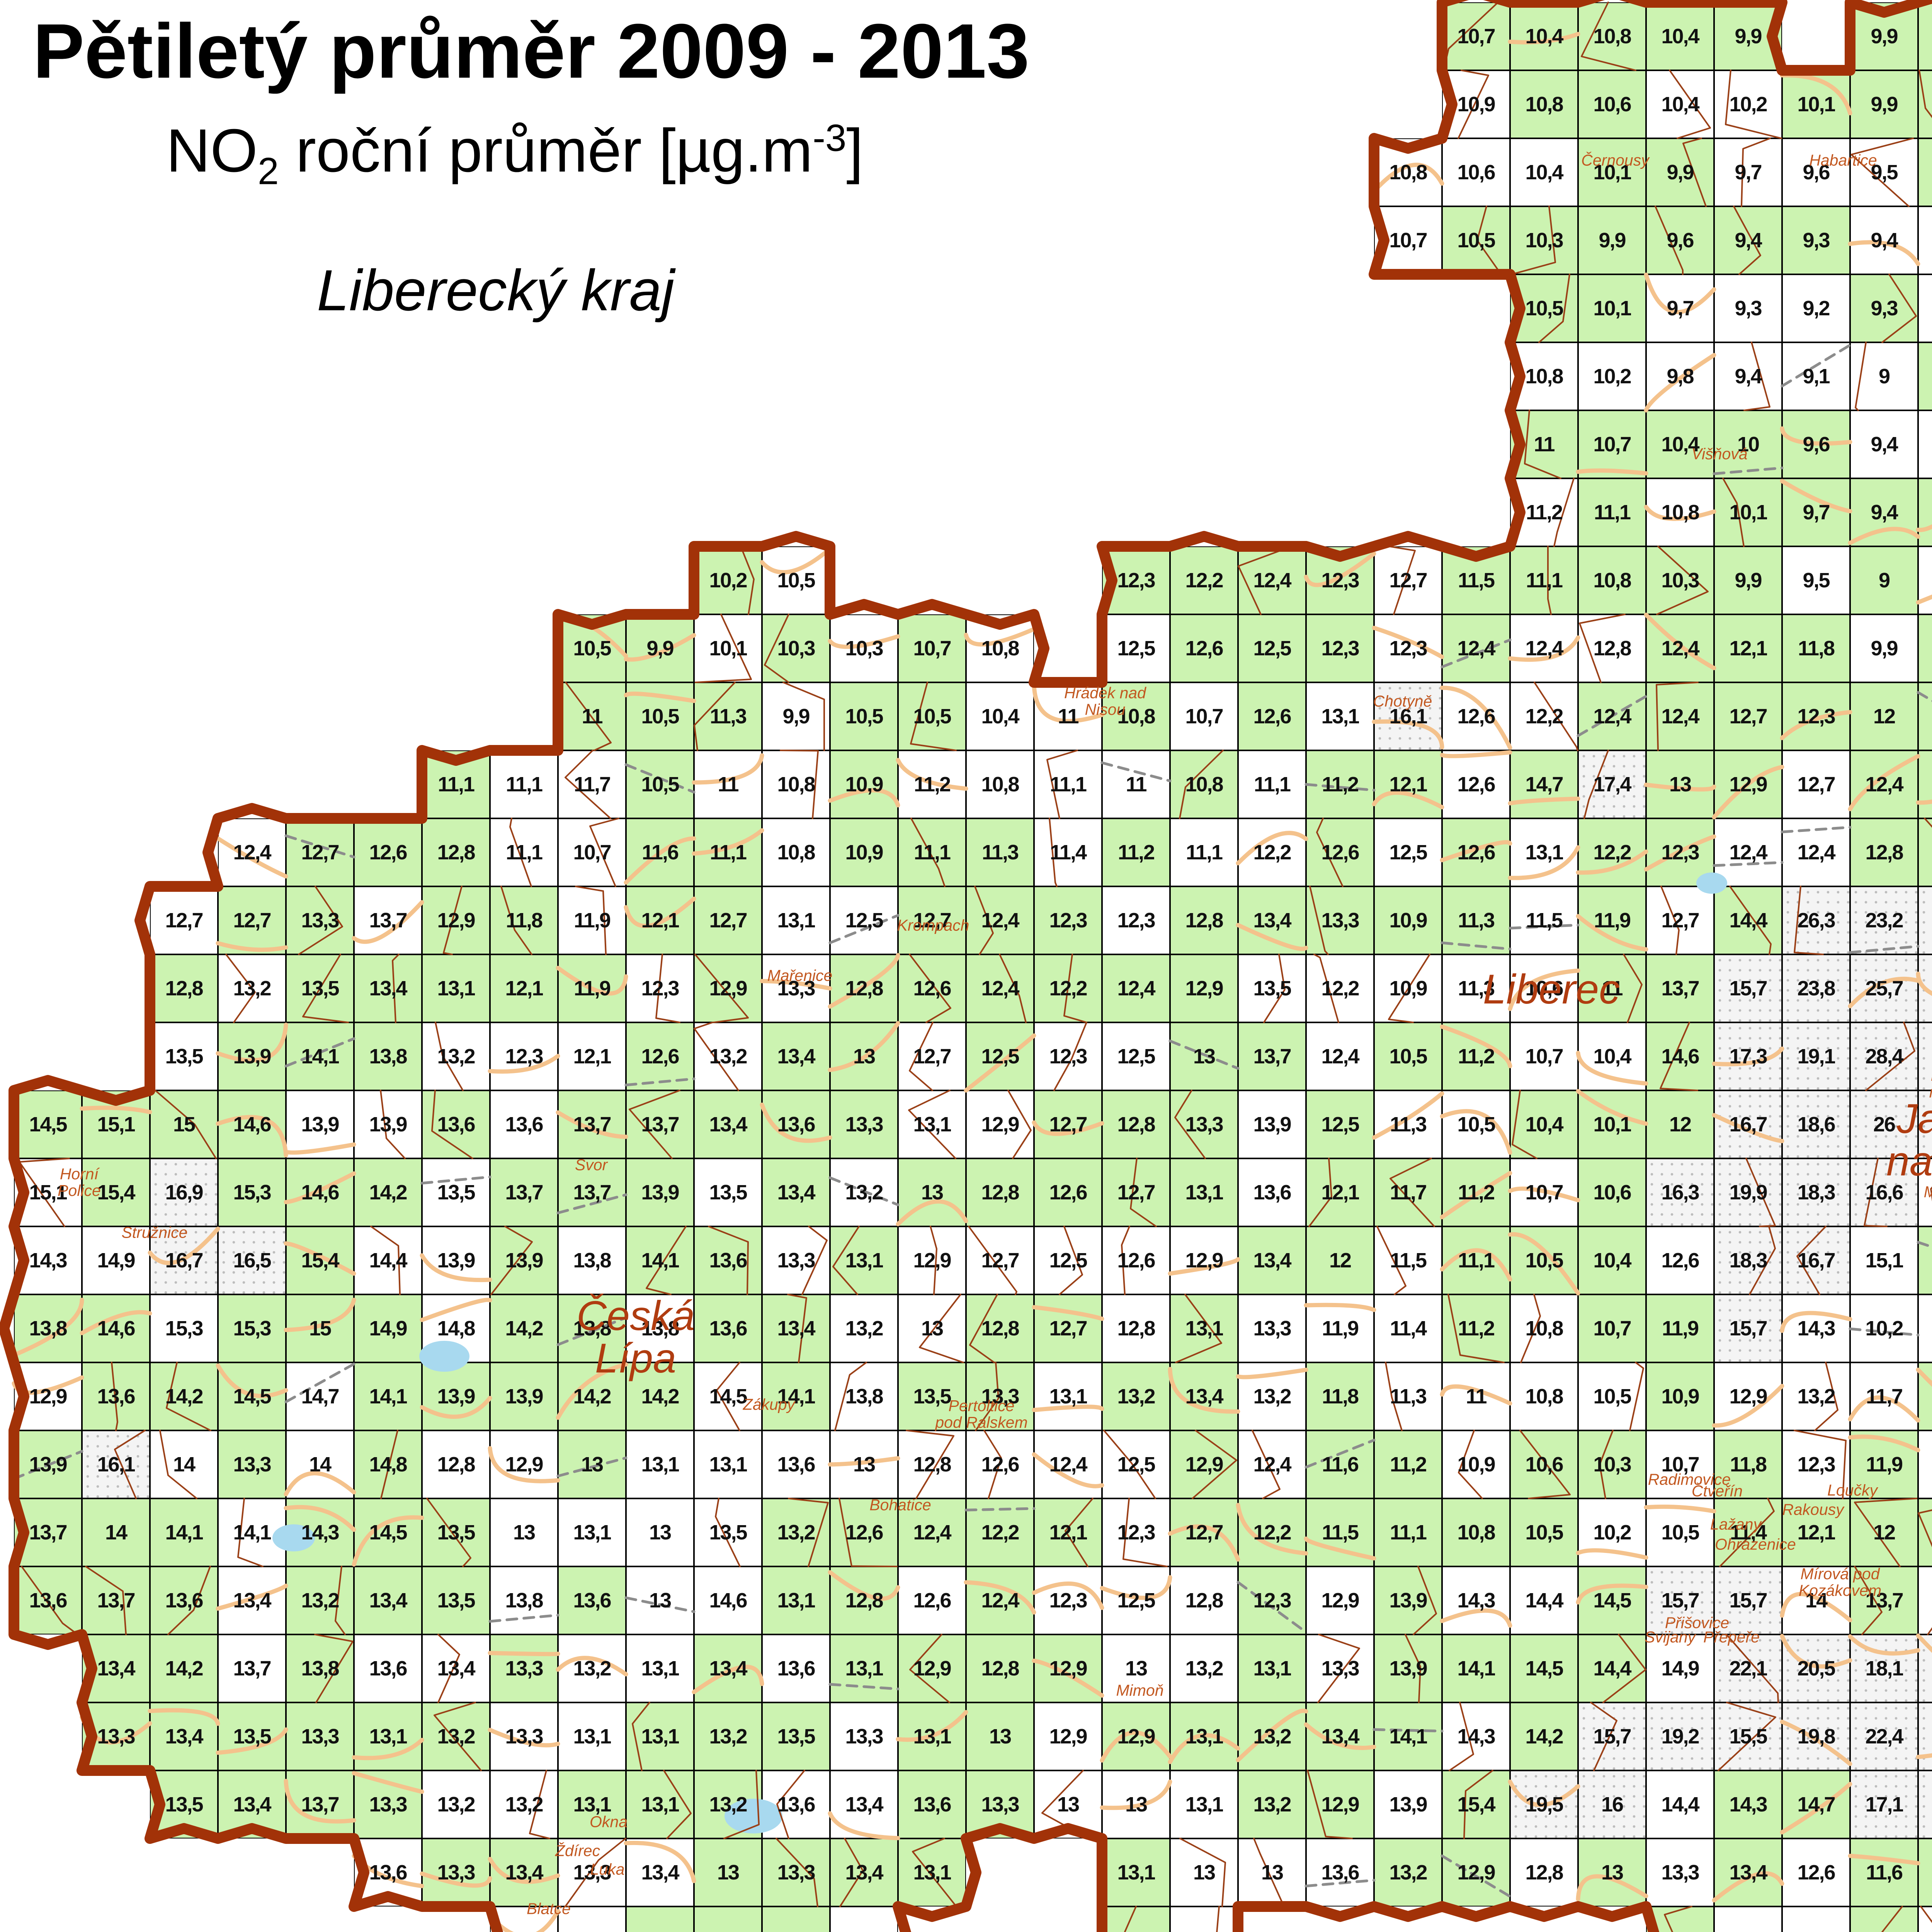  What do you see at coordinates (1719, 454) in the screenshot?
I see `place-label-line: Višňová` at bounding box center [1719, 454].